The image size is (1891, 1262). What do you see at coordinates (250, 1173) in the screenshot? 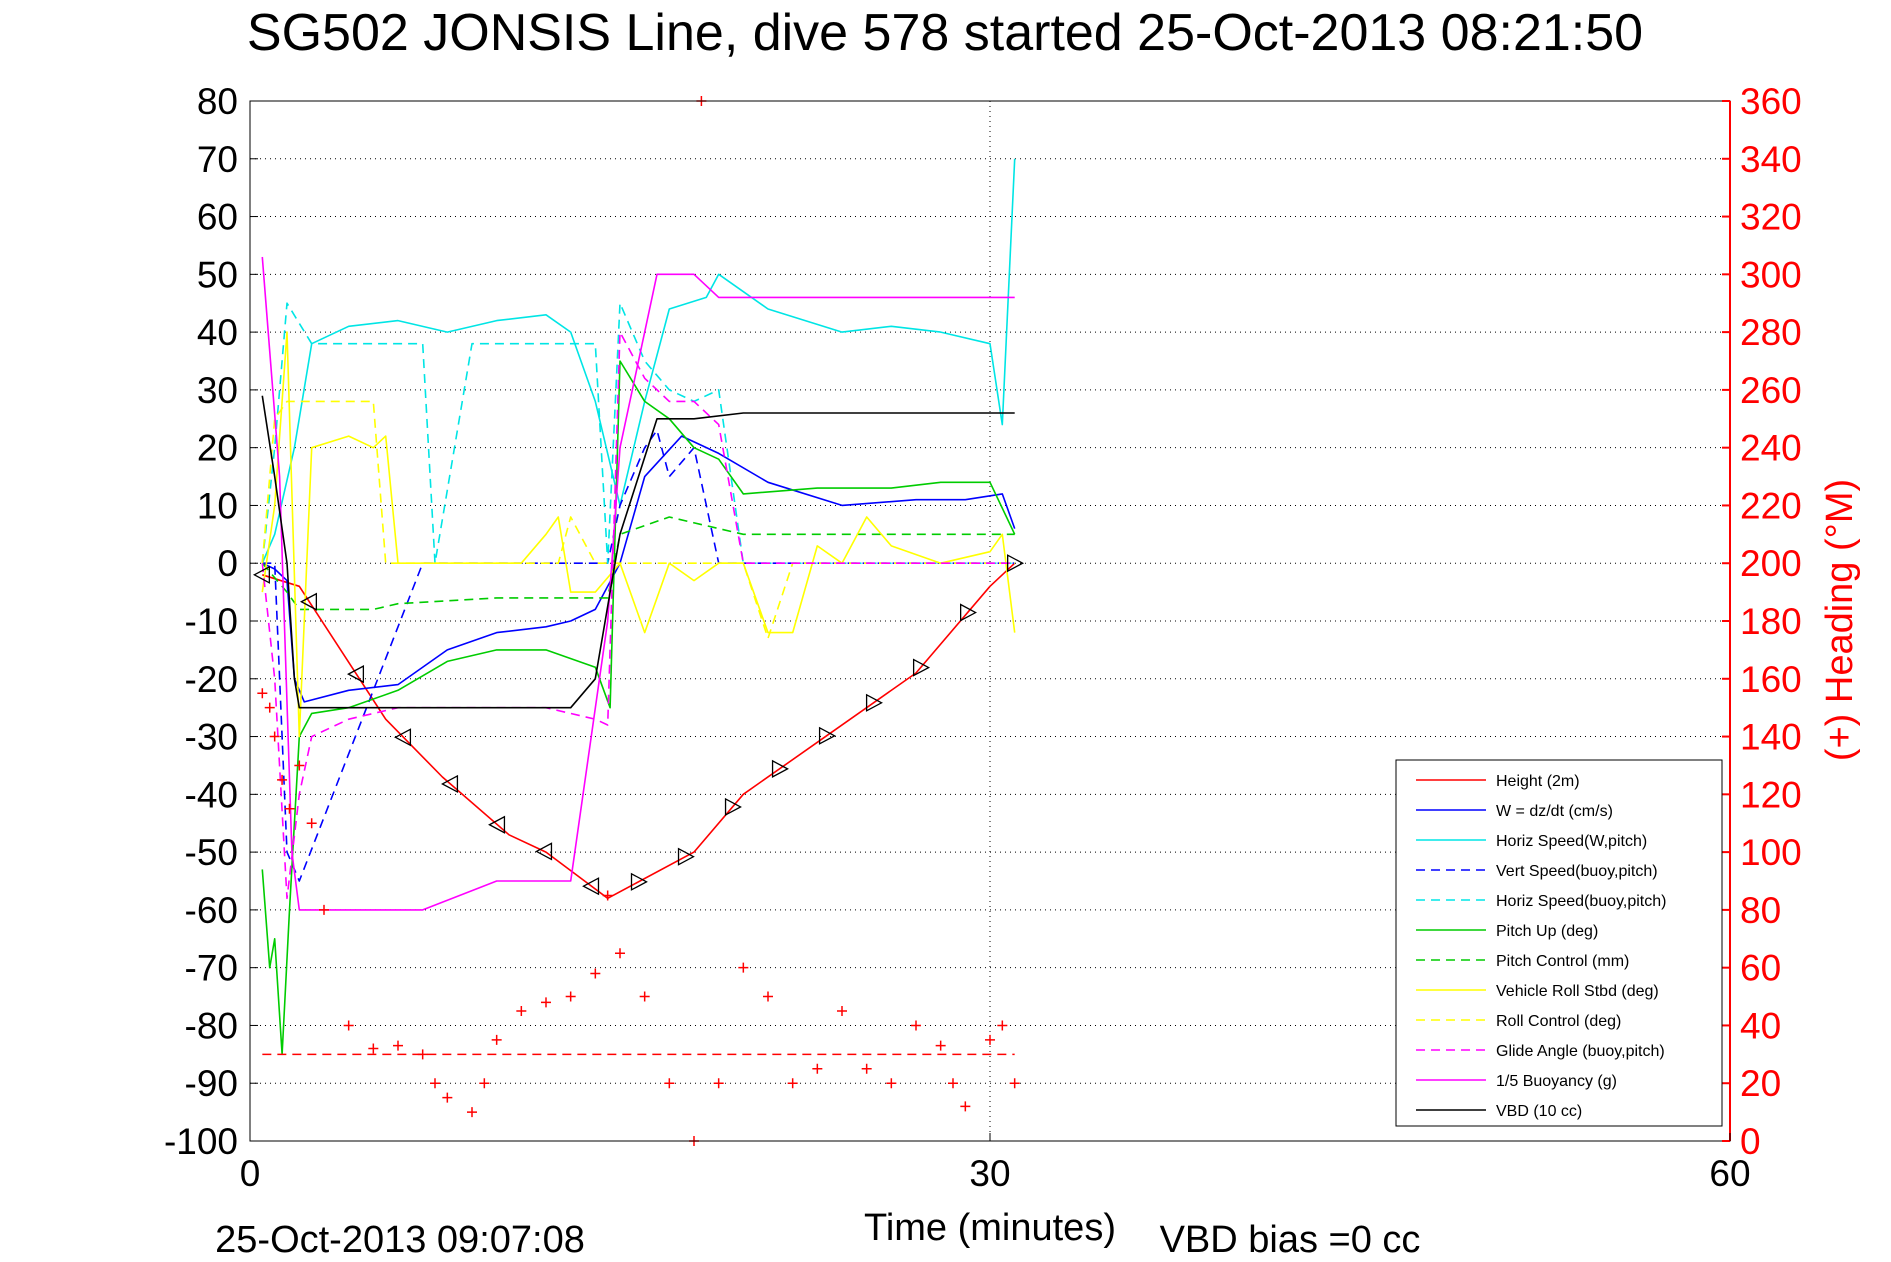
I see `x-tick-label: 0` at bounding box center [250, 1173].